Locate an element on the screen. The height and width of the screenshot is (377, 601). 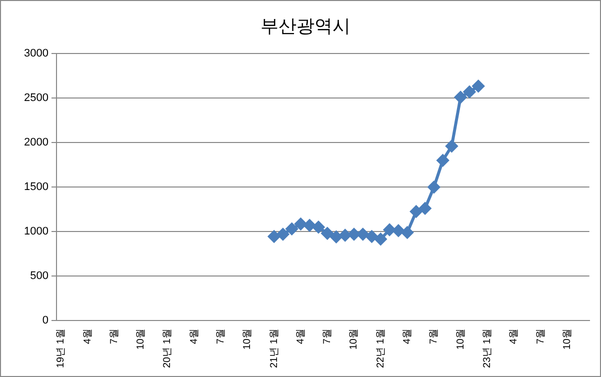
x-tick-label: 22년 1월 is located at coordinates (380, 348).